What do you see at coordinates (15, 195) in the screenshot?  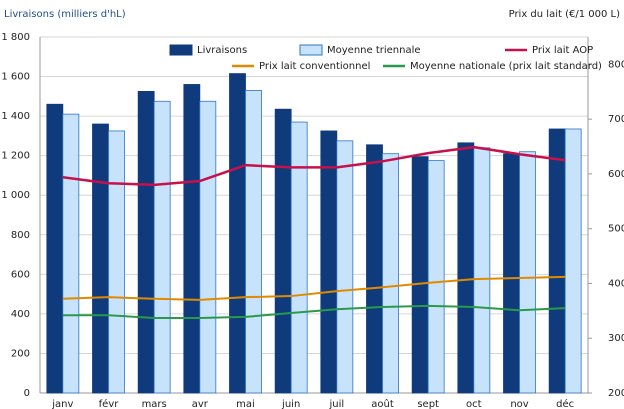 I see `y-tick-label: 1 000` at bounding box center [15, 195].